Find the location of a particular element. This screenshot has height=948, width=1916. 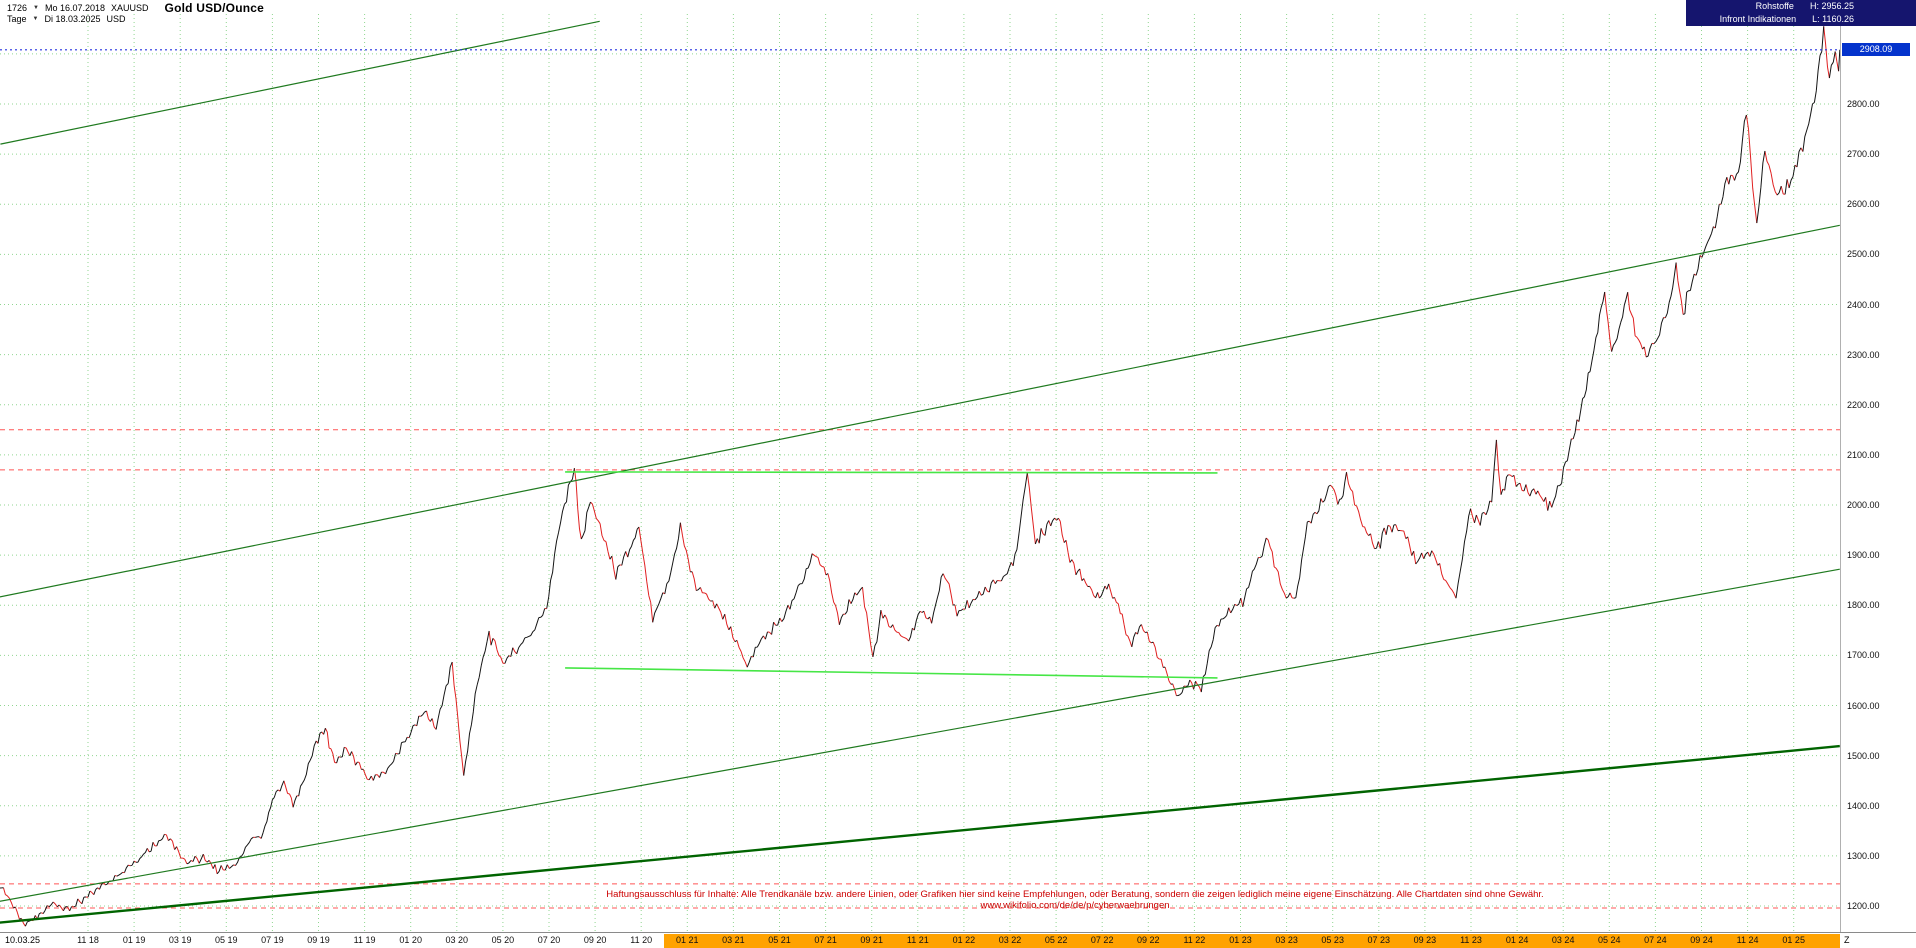

time-axis-label: 07 21 is located at coordinates (825, 940).